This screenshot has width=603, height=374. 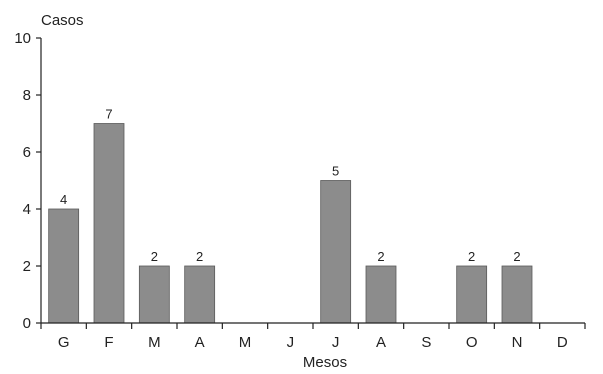 What do you see at coordinates (335, 171) in the screenshot?
I see `bar-value-label: 5` at bounding box center [335, 171].